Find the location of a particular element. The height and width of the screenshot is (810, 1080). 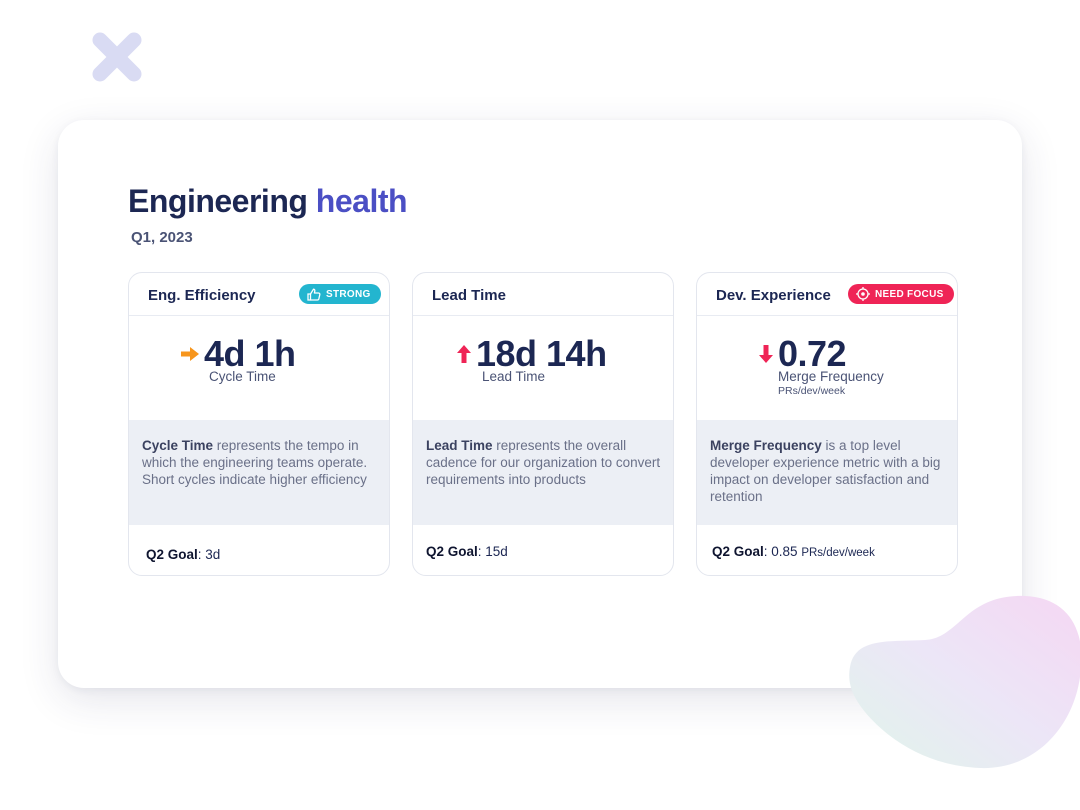

x-decoration-icon is located at coordinates (117, 57).